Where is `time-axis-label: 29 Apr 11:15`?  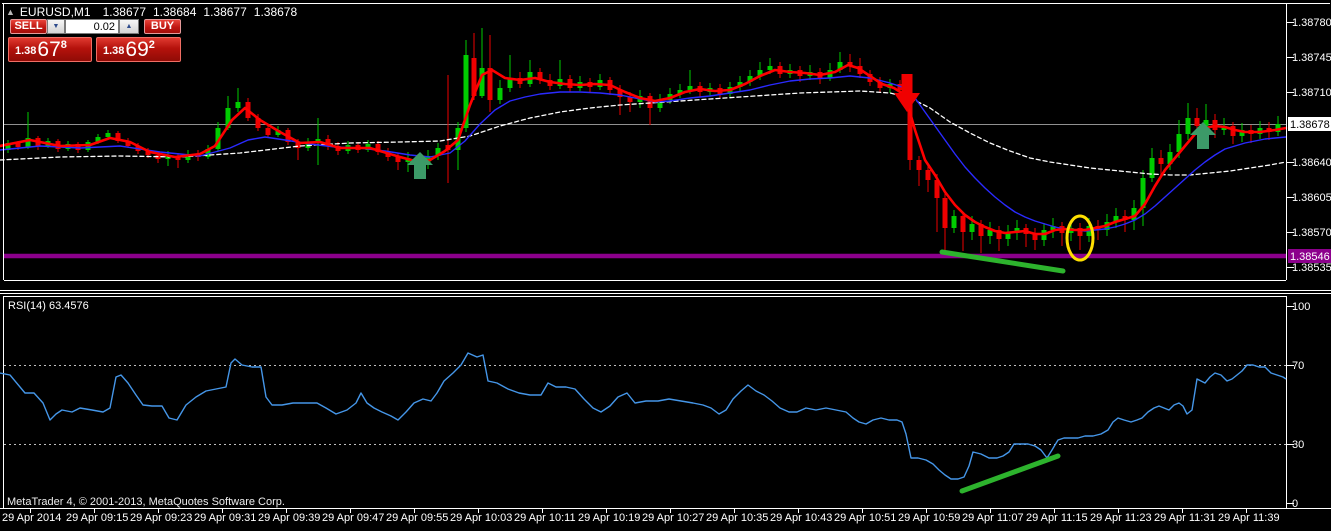 time-axis-label: 29 Apr 11:15 is located at coordinates (1057, 518).